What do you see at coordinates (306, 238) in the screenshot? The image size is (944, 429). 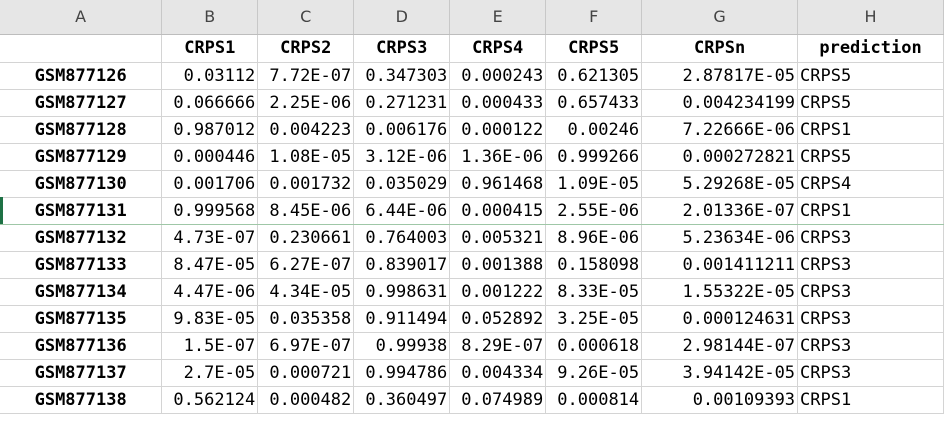 I see `data-cell: 0.230661` at bounding box center [306, 238].